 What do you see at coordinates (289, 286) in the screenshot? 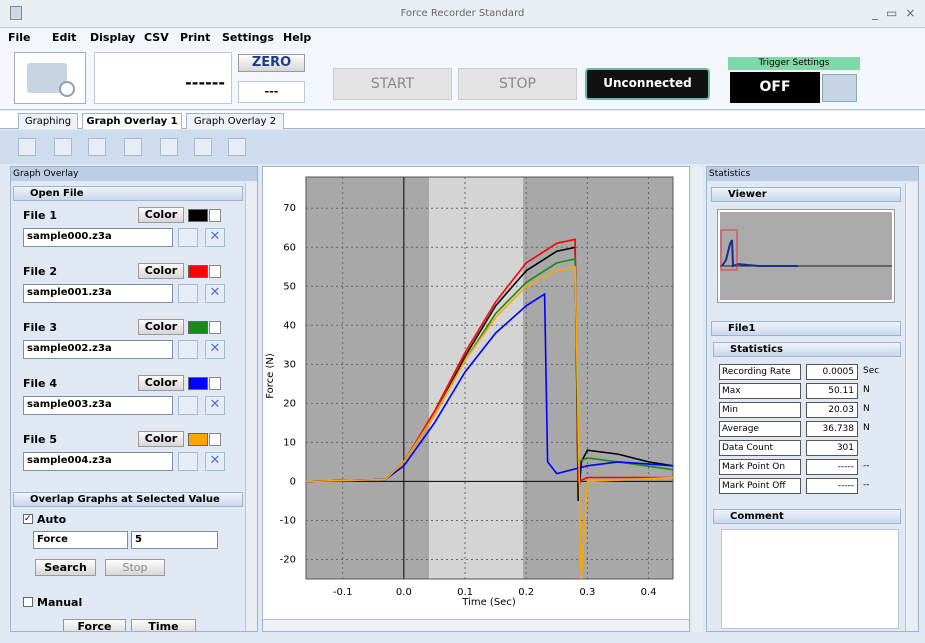
I see `y-tick-label: 50` at bounding box center [289, 286].